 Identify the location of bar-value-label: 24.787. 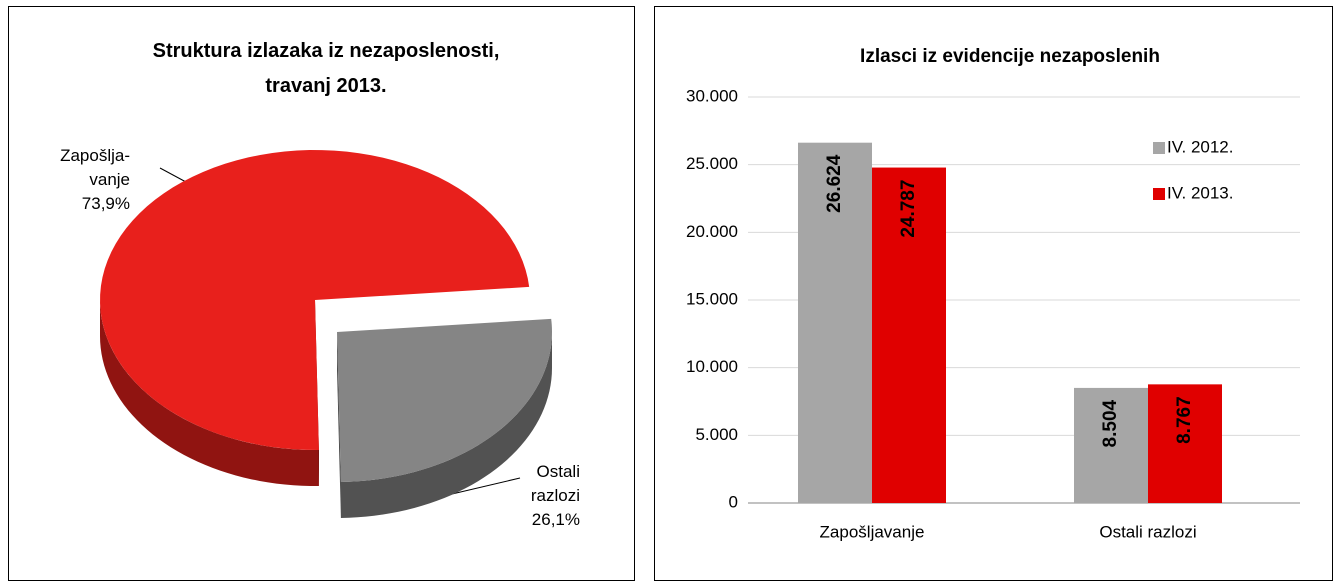
(908, 209).